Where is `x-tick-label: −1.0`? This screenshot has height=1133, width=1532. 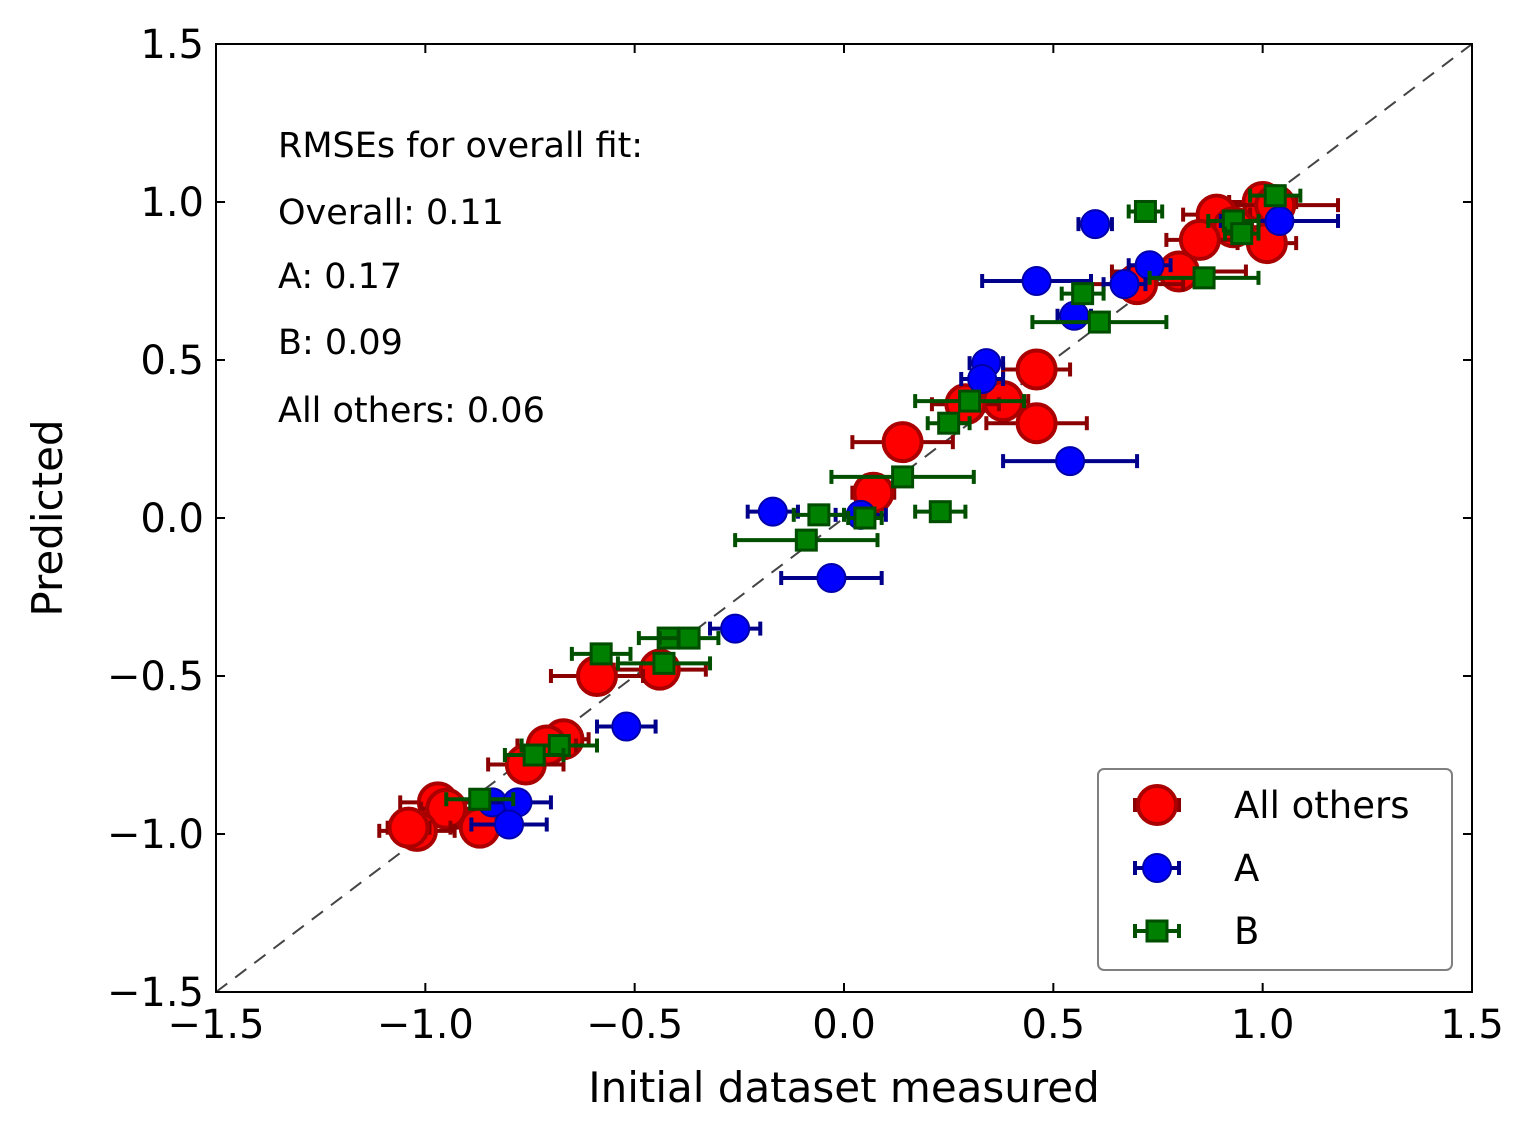
x-tick-label: −1.0 is located at coordinates (425, 1025).